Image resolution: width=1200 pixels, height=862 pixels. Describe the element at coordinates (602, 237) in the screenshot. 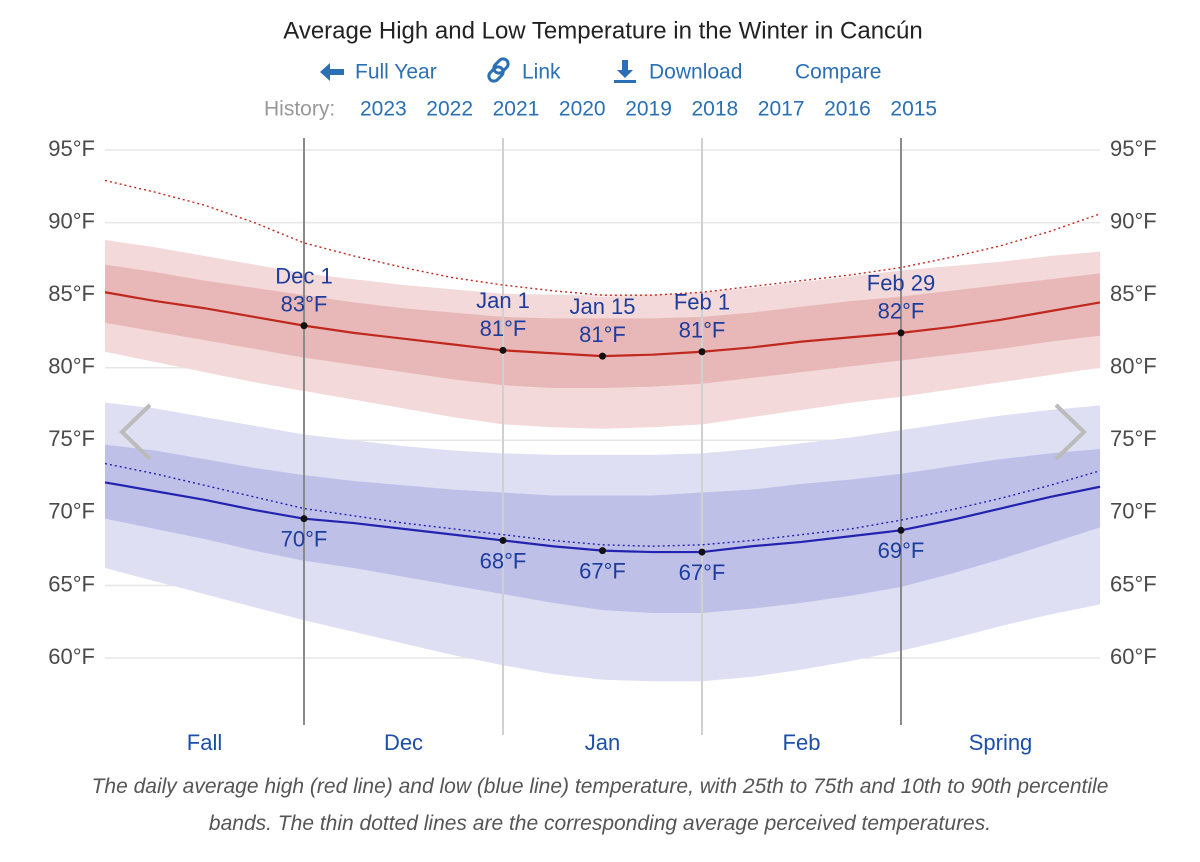

I see `perceived-line` at that location.